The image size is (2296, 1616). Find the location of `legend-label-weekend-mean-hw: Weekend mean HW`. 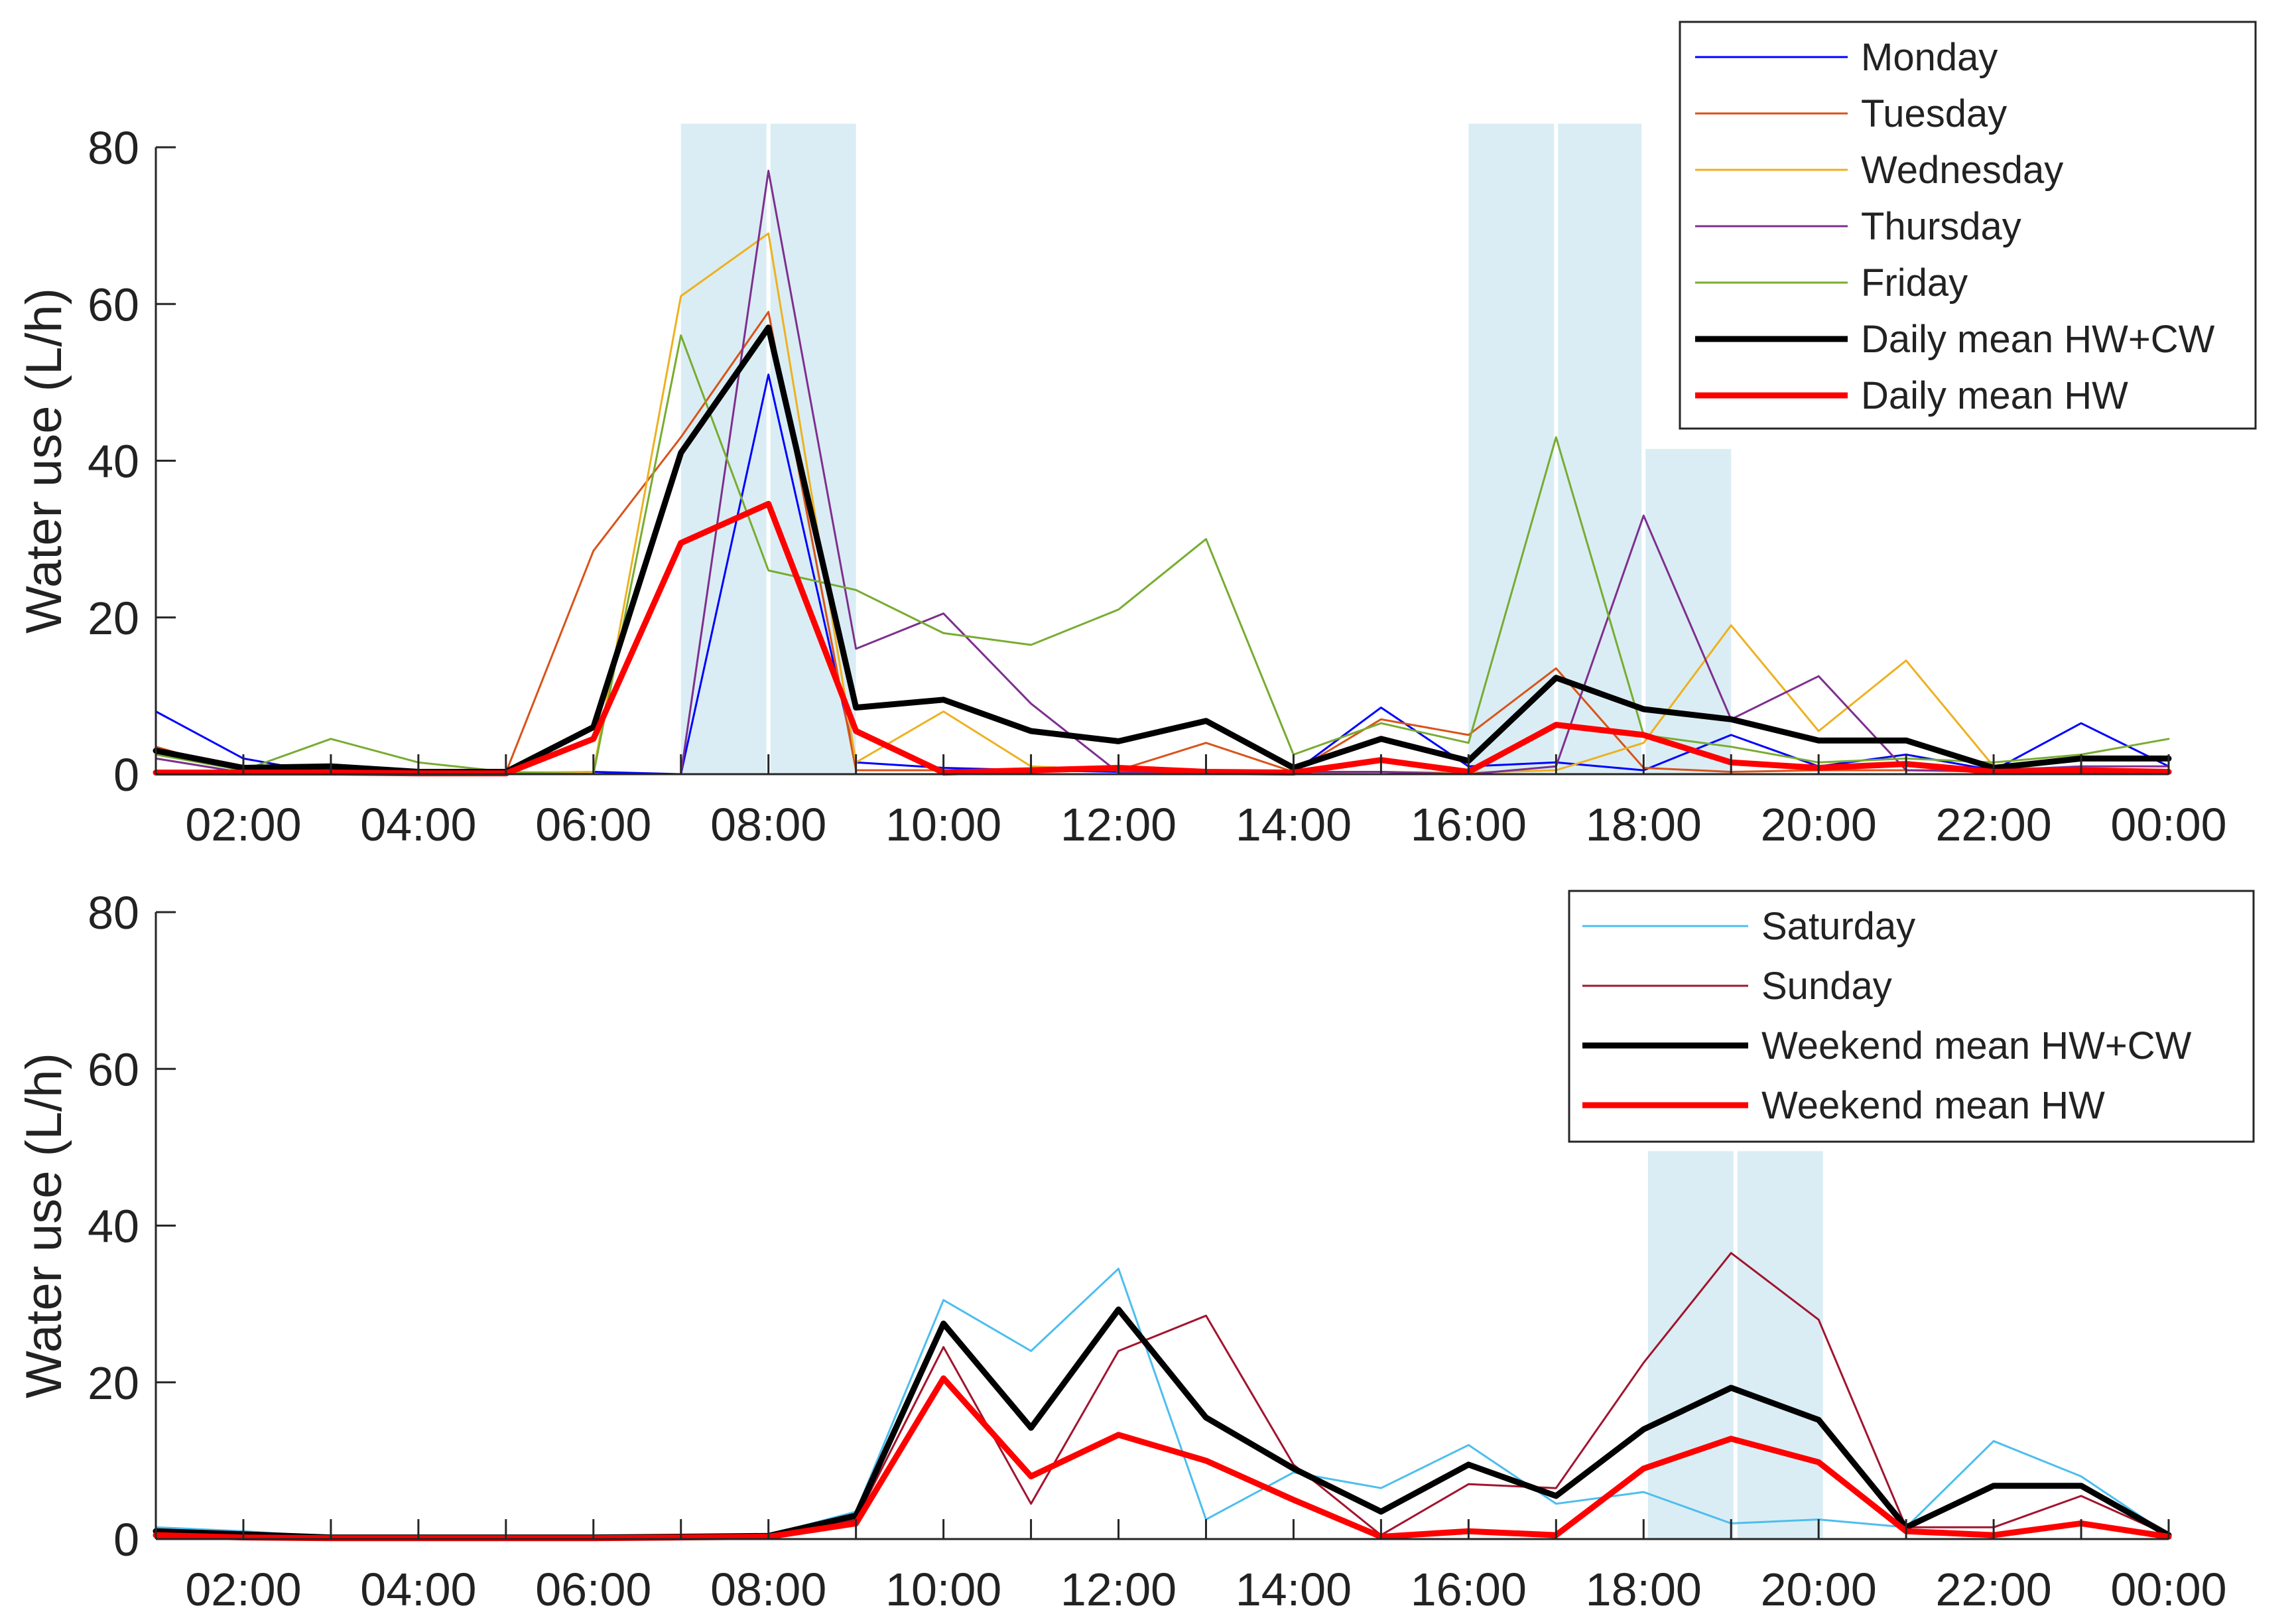

legend-label-weekend-mean-hw: Weekend mean HW is located at coordinates (1933, 1105).